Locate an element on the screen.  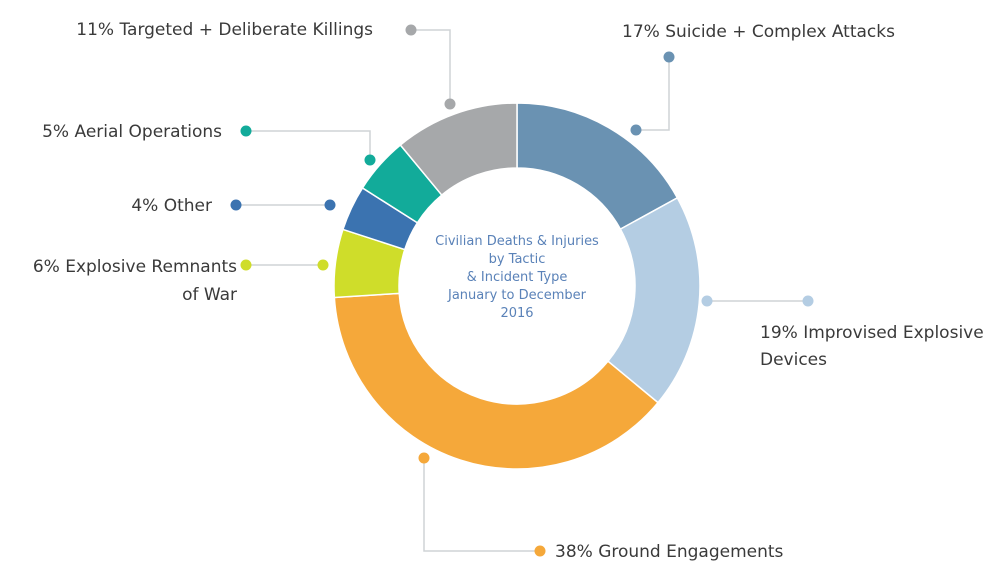
slice-label-line: 6% Explosive Remnants is located at coordinates (135, 267).